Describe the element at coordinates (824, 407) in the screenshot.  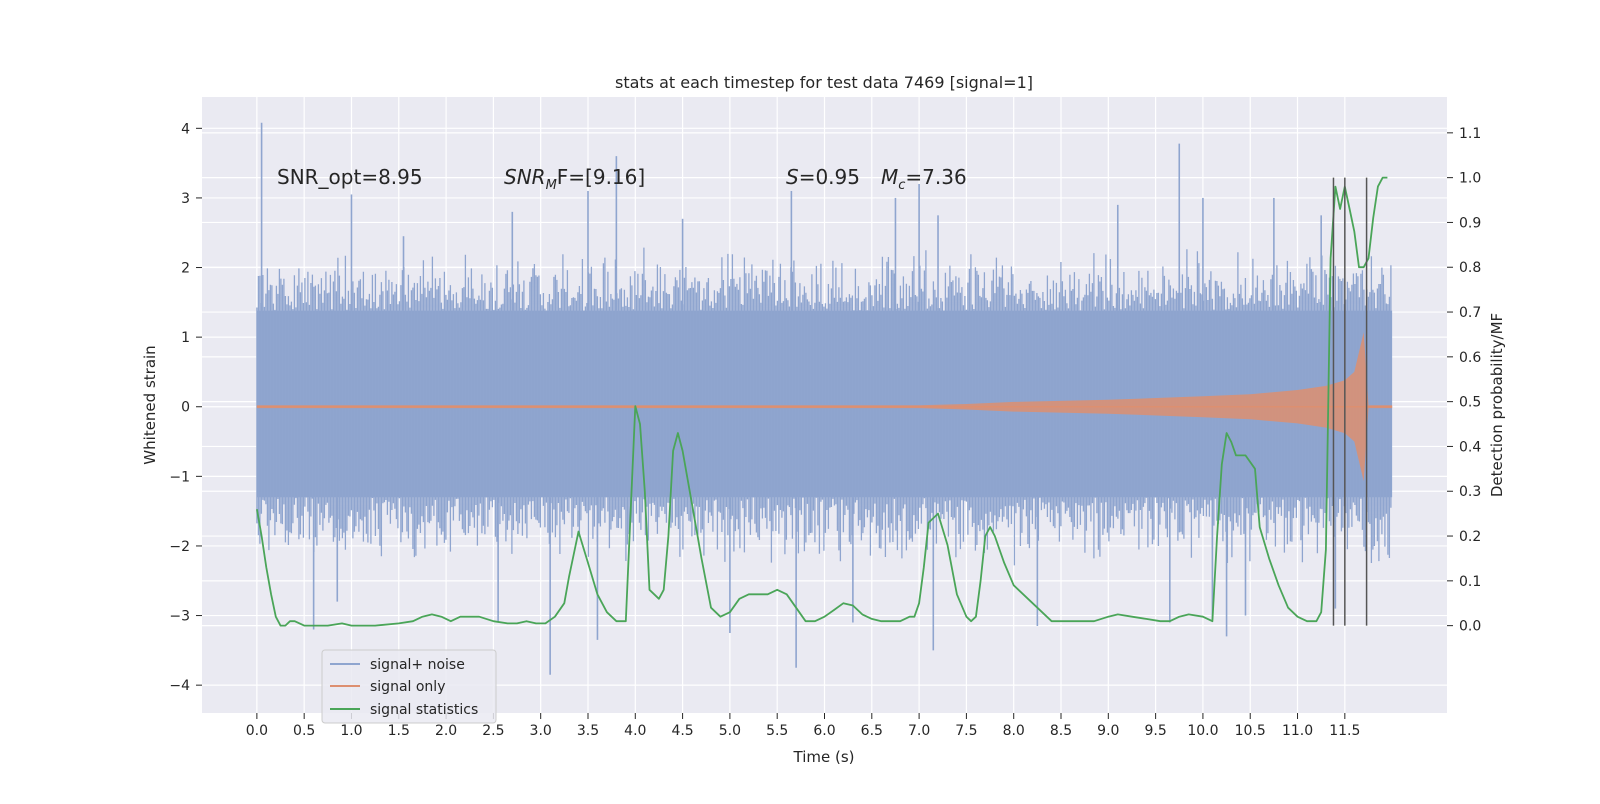
I see `signal-layer` at that location.